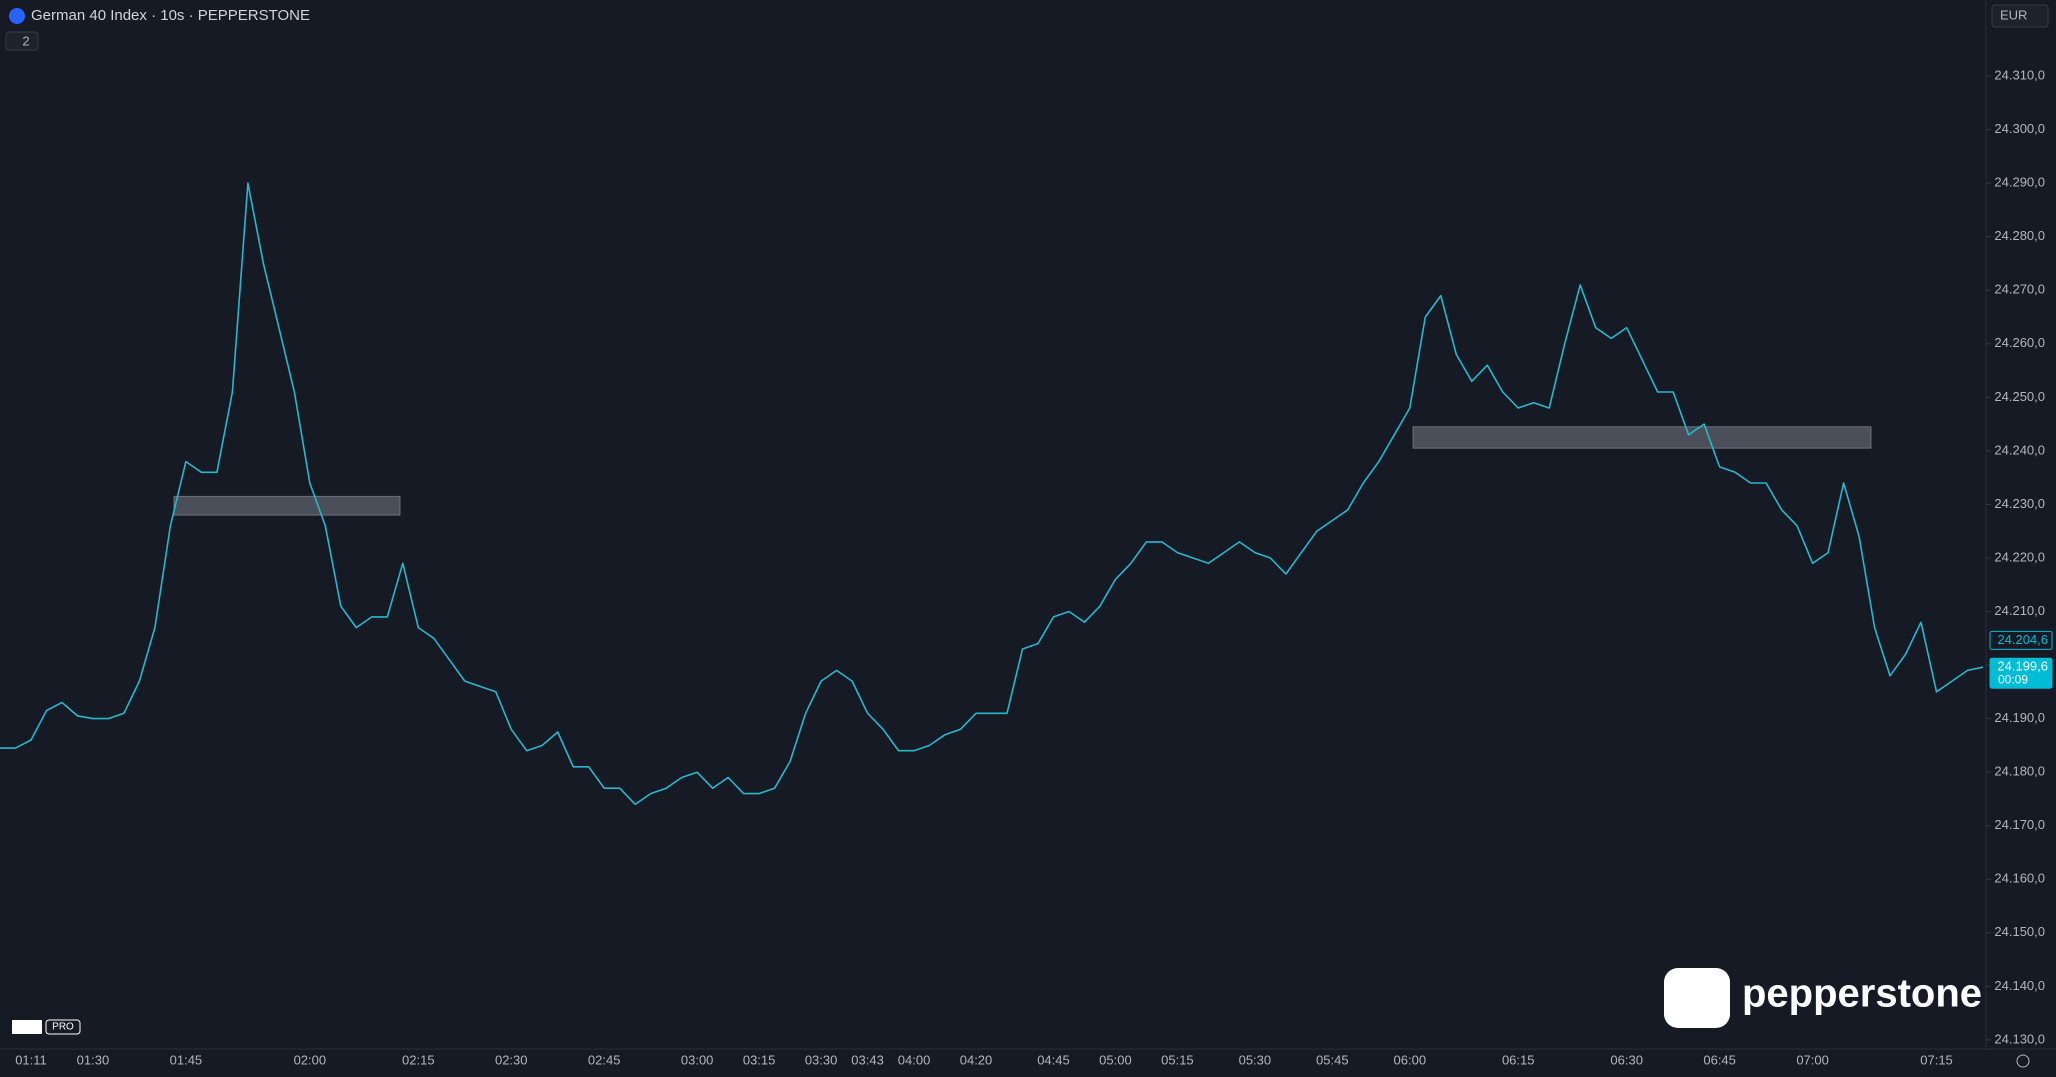 The image size is (2056, 1077). I want to click on y-tick-label: 24.260,0, so click(2019, 342).